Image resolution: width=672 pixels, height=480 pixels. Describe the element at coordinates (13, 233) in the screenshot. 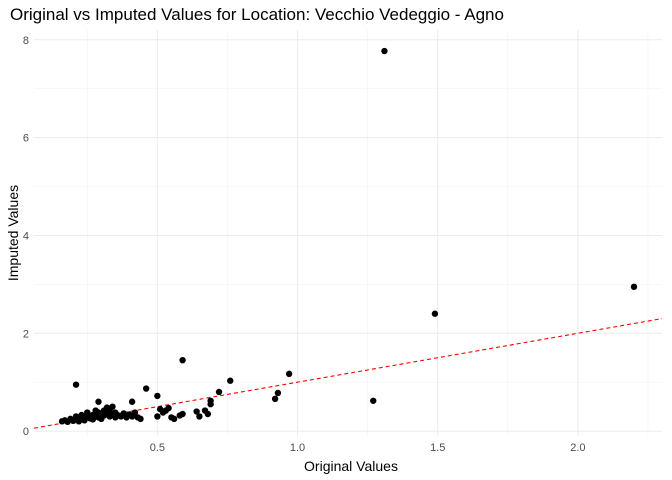

I see `y-axis-title: Imputed Values` at that location.